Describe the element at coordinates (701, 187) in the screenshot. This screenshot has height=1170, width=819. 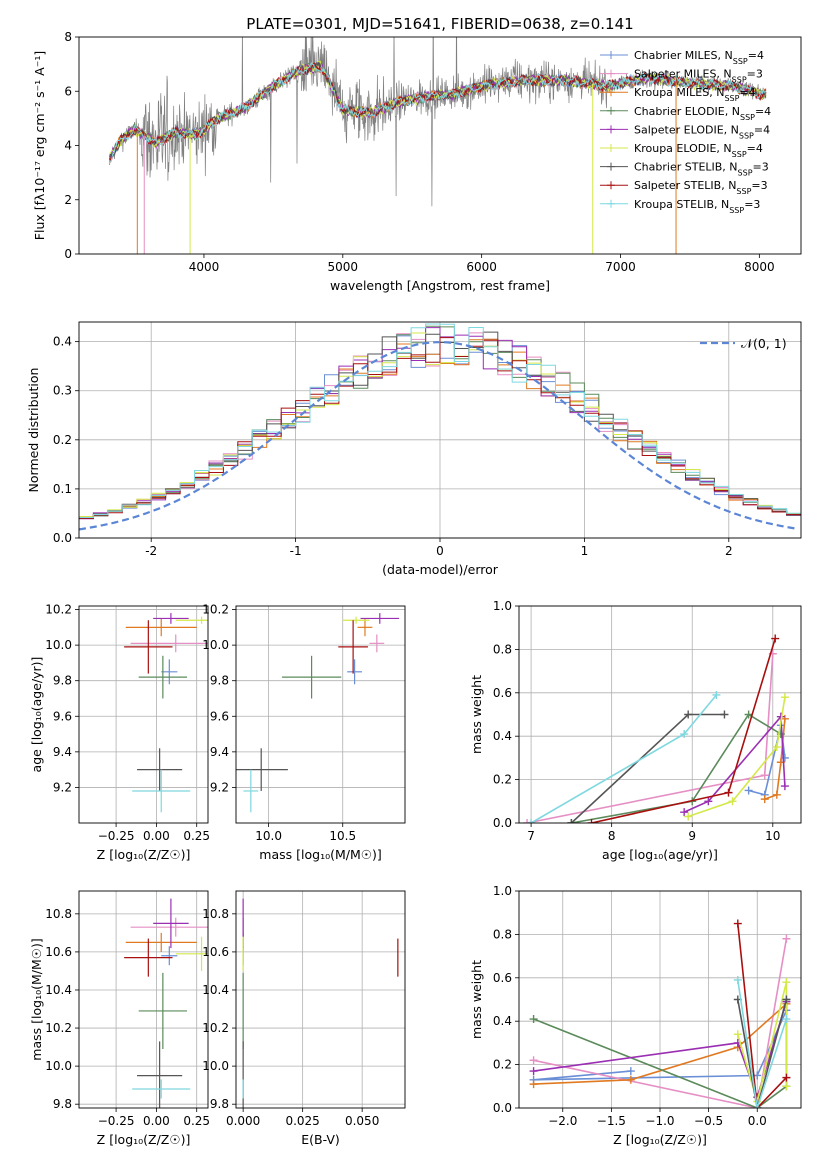
I see `legend-label: Salpeter STELIB, NSSP=3` at that location.